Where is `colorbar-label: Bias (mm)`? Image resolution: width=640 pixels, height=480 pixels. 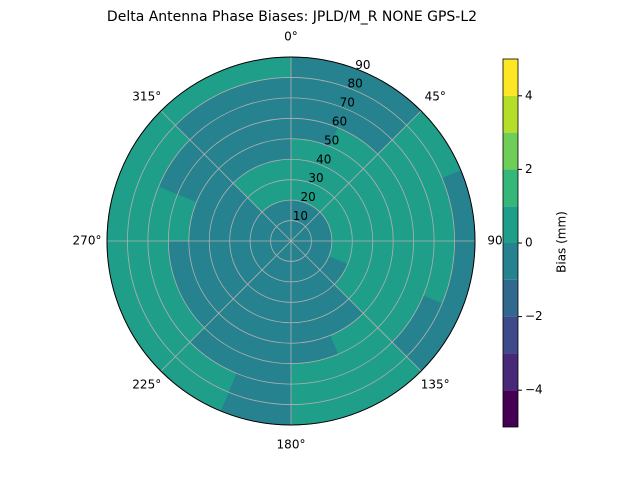 colorbar-label: Bias (mm) is located at coordinates (562, 242).